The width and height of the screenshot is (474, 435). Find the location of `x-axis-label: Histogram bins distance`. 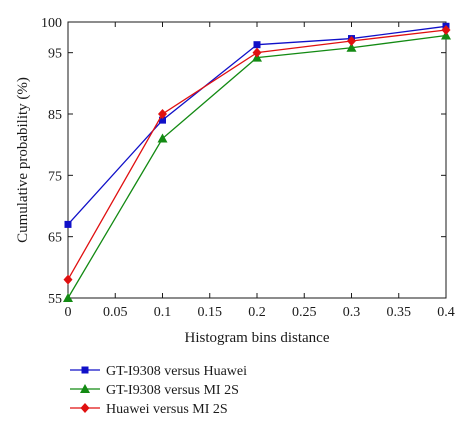

x-axis-label: Histogram bins distance is located at coordinates (257, 338).